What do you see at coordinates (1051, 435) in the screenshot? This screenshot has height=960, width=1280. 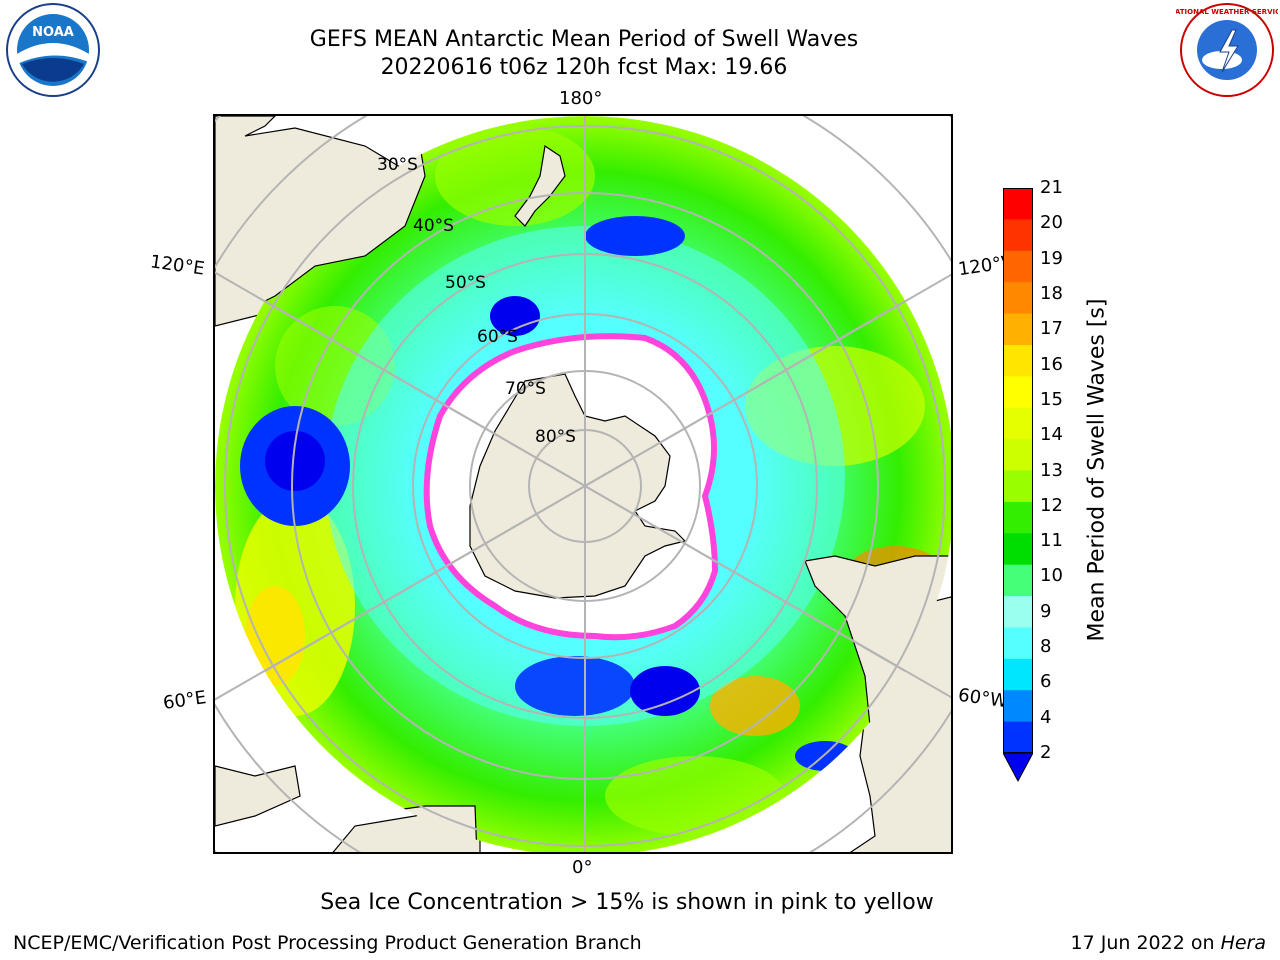 I see `colorbar-tick-label: 14` at bounding box center [1051, 435].